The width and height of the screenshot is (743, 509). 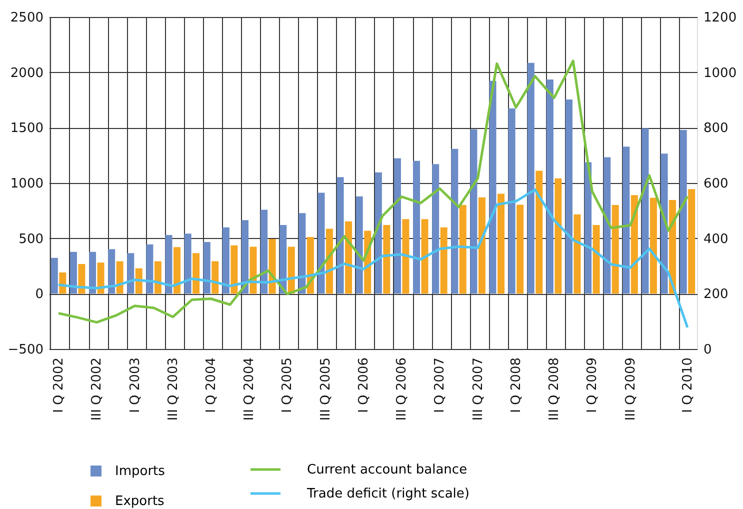 I want to click on x-tick-label: I Q 2009, so click(x=592, y=385).